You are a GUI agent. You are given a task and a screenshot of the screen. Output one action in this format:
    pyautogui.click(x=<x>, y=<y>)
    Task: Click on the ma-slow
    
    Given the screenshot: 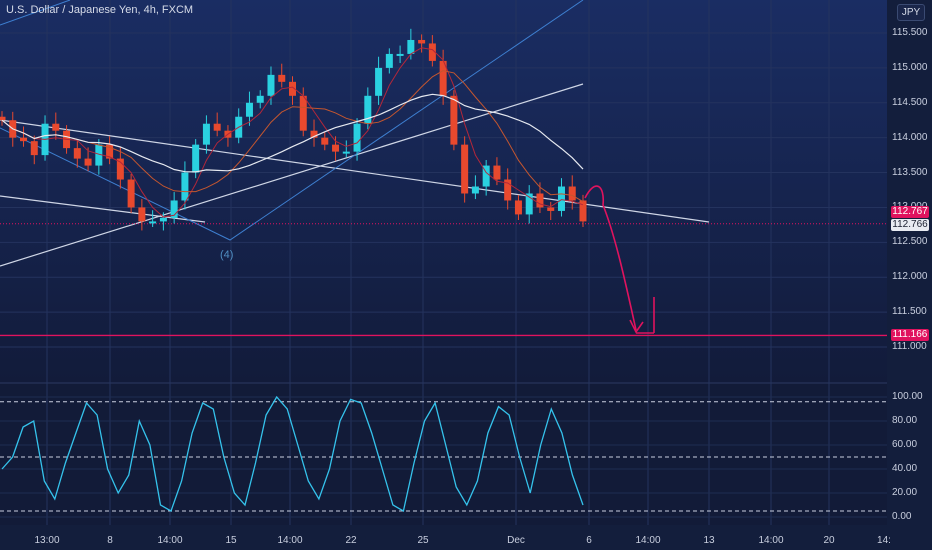 What is the action you would take?
    pyautogui.click(x=292, y=133)
    